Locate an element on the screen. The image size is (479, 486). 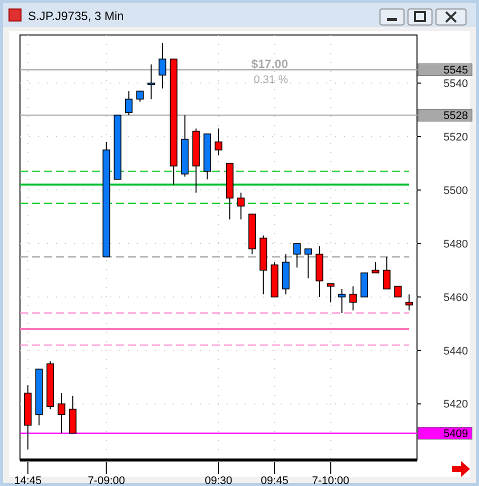
x-tick-label: 7-10:00 is located at coordinates (331, 480).